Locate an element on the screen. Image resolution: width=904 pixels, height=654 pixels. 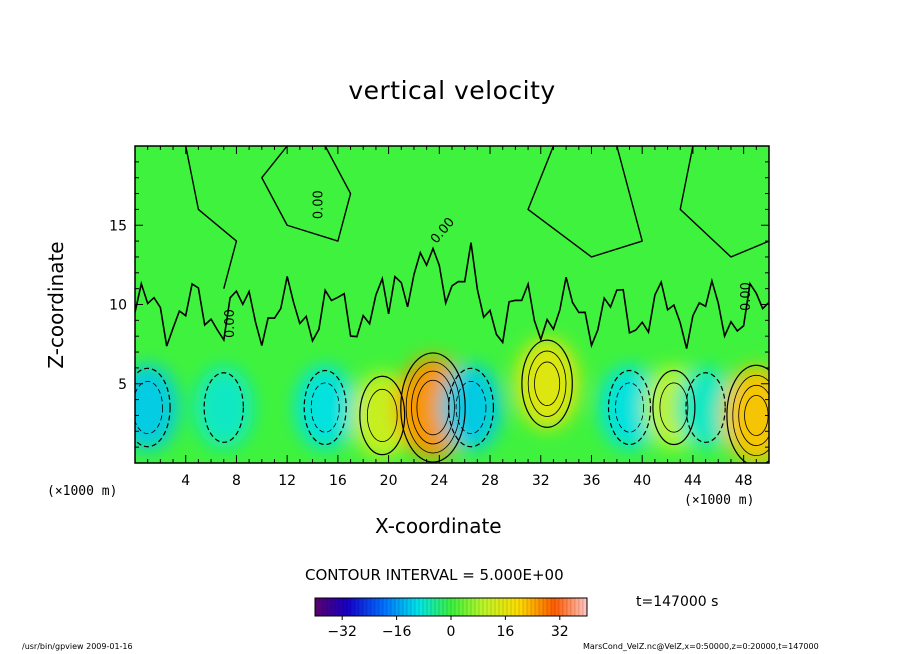
x-tick-label-40: 40 is located at coordinates (642, 481).